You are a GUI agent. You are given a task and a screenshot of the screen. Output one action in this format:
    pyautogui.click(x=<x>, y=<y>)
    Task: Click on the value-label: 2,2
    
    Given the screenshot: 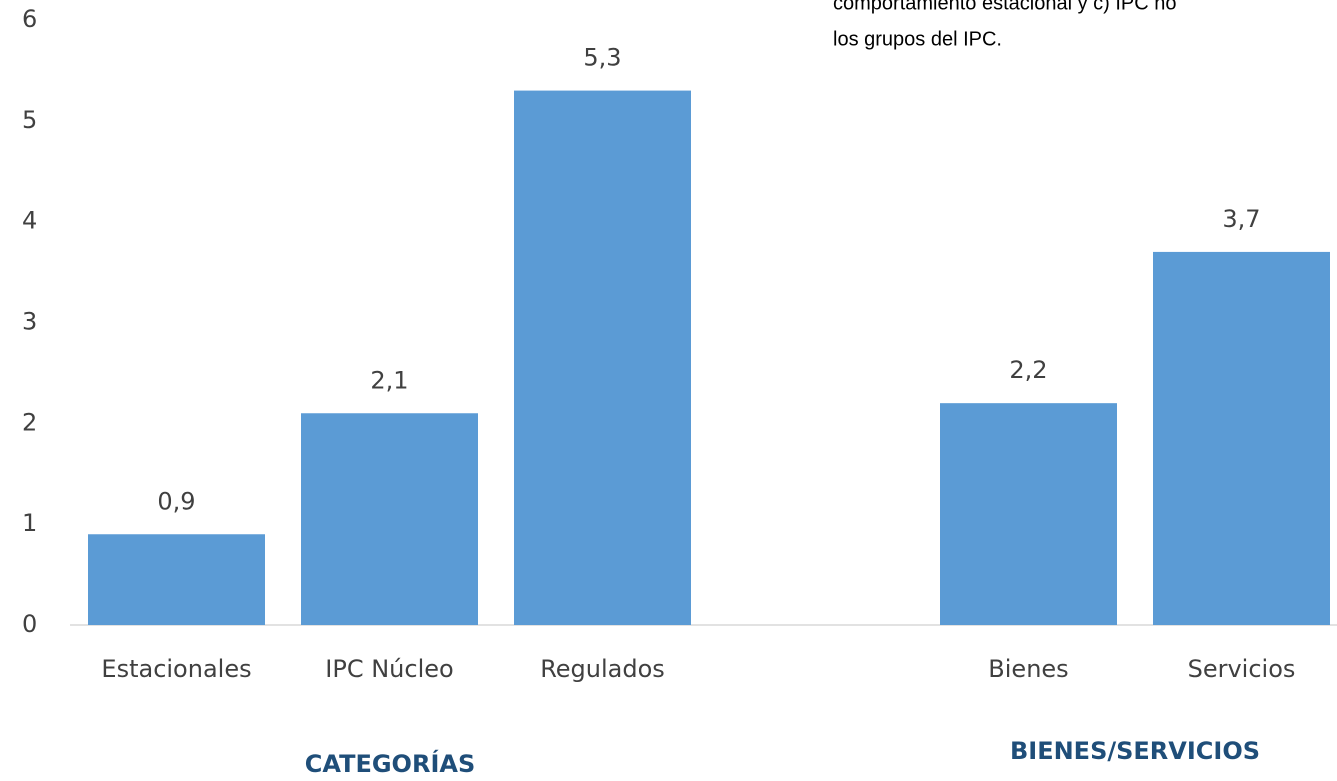 What is the action you would take?
    pyautogui.click(x=1028, y=370)
    